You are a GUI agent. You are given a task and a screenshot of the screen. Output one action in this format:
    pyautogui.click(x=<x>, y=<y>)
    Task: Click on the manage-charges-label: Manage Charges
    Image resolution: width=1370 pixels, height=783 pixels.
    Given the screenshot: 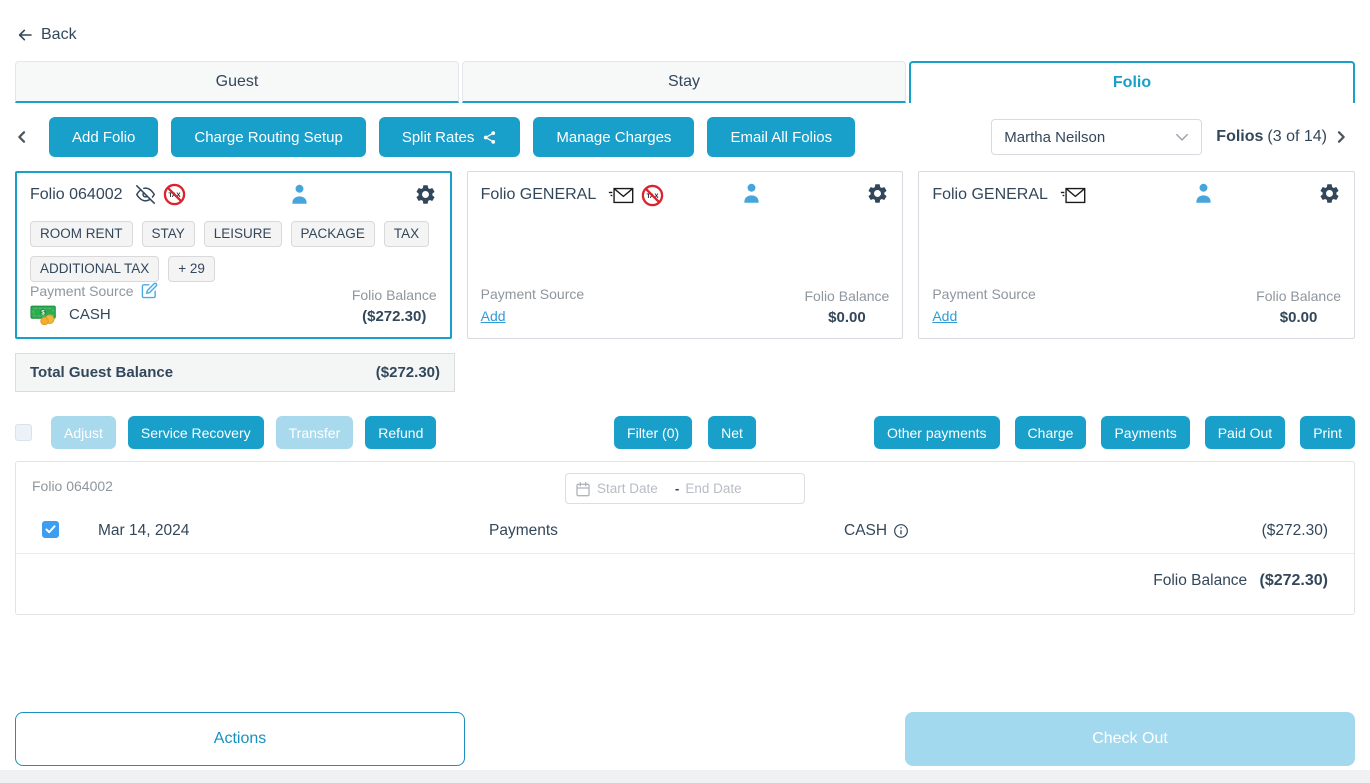 What is the action you would take?
    pyautogui.click(x=614, y=137)
    